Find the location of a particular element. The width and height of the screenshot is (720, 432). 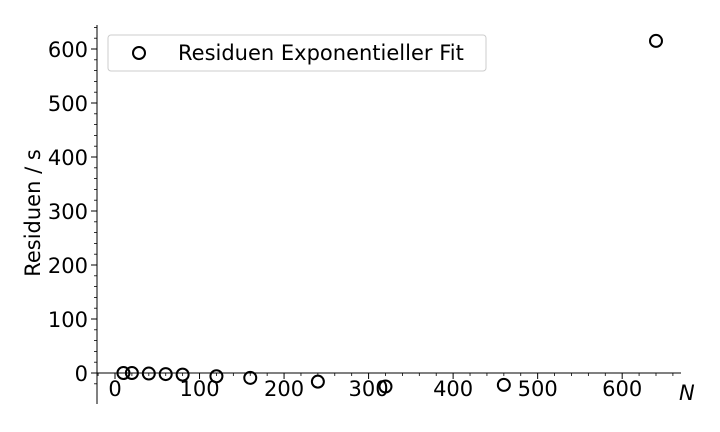

y-tick-label-500: 500 is located at coordinates (68, 104).